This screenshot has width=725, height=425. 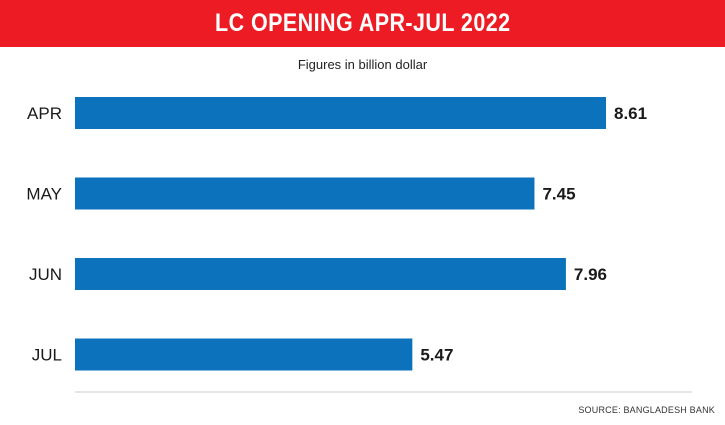 I want to click on value-label-jun: 7.96, so click(x=590, y=274).